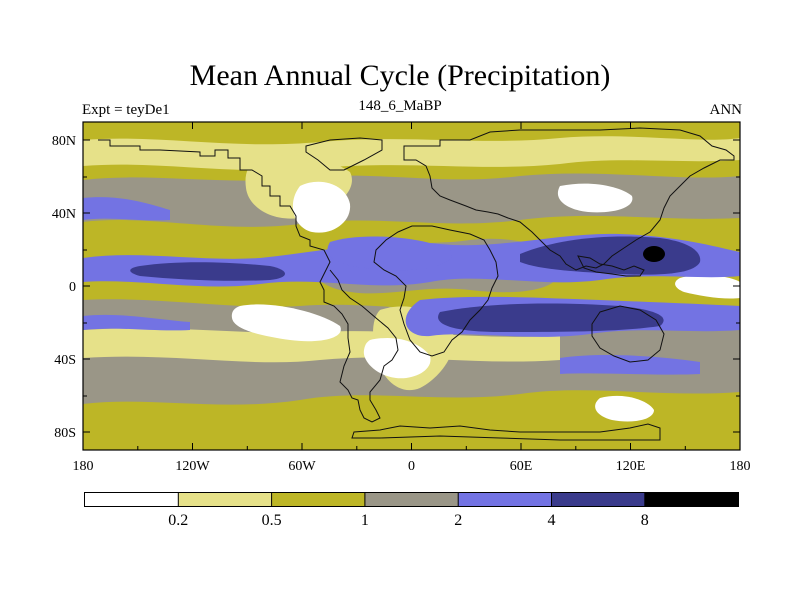 The height and width of the screenshot is (600, 800). I want to click on field-dark-east-pacific, so click(207, 271).